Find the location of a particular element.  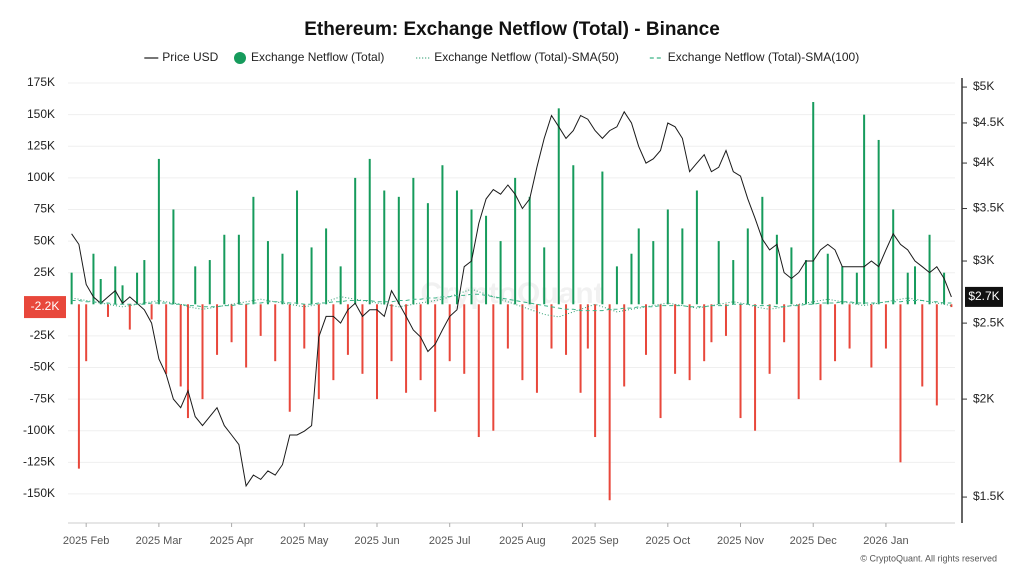

y-tick-label: -50K is located at coordinates (42, 367).